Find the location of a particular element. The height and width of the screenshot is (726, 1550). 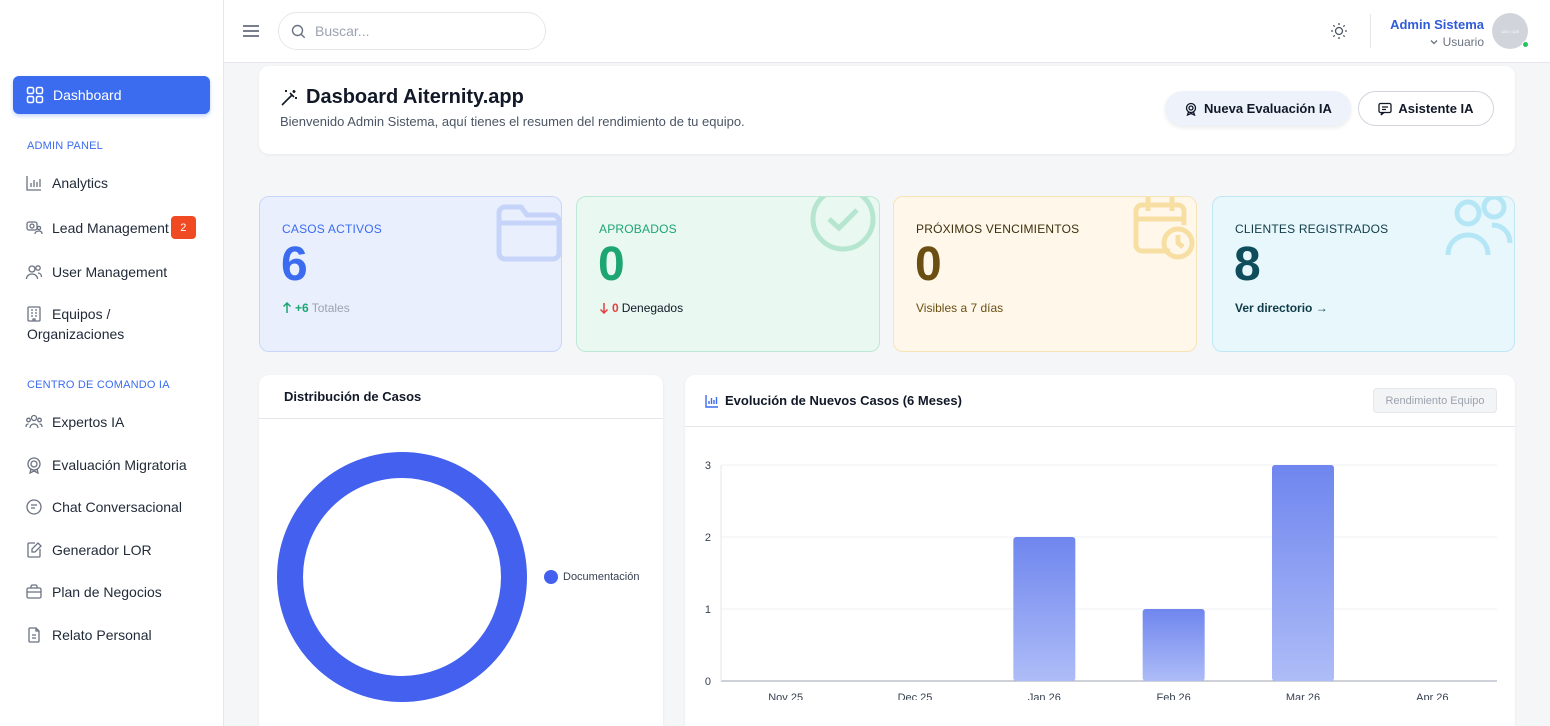

x-tick-label: Mar 26 is located at coordinates (1303, 696).